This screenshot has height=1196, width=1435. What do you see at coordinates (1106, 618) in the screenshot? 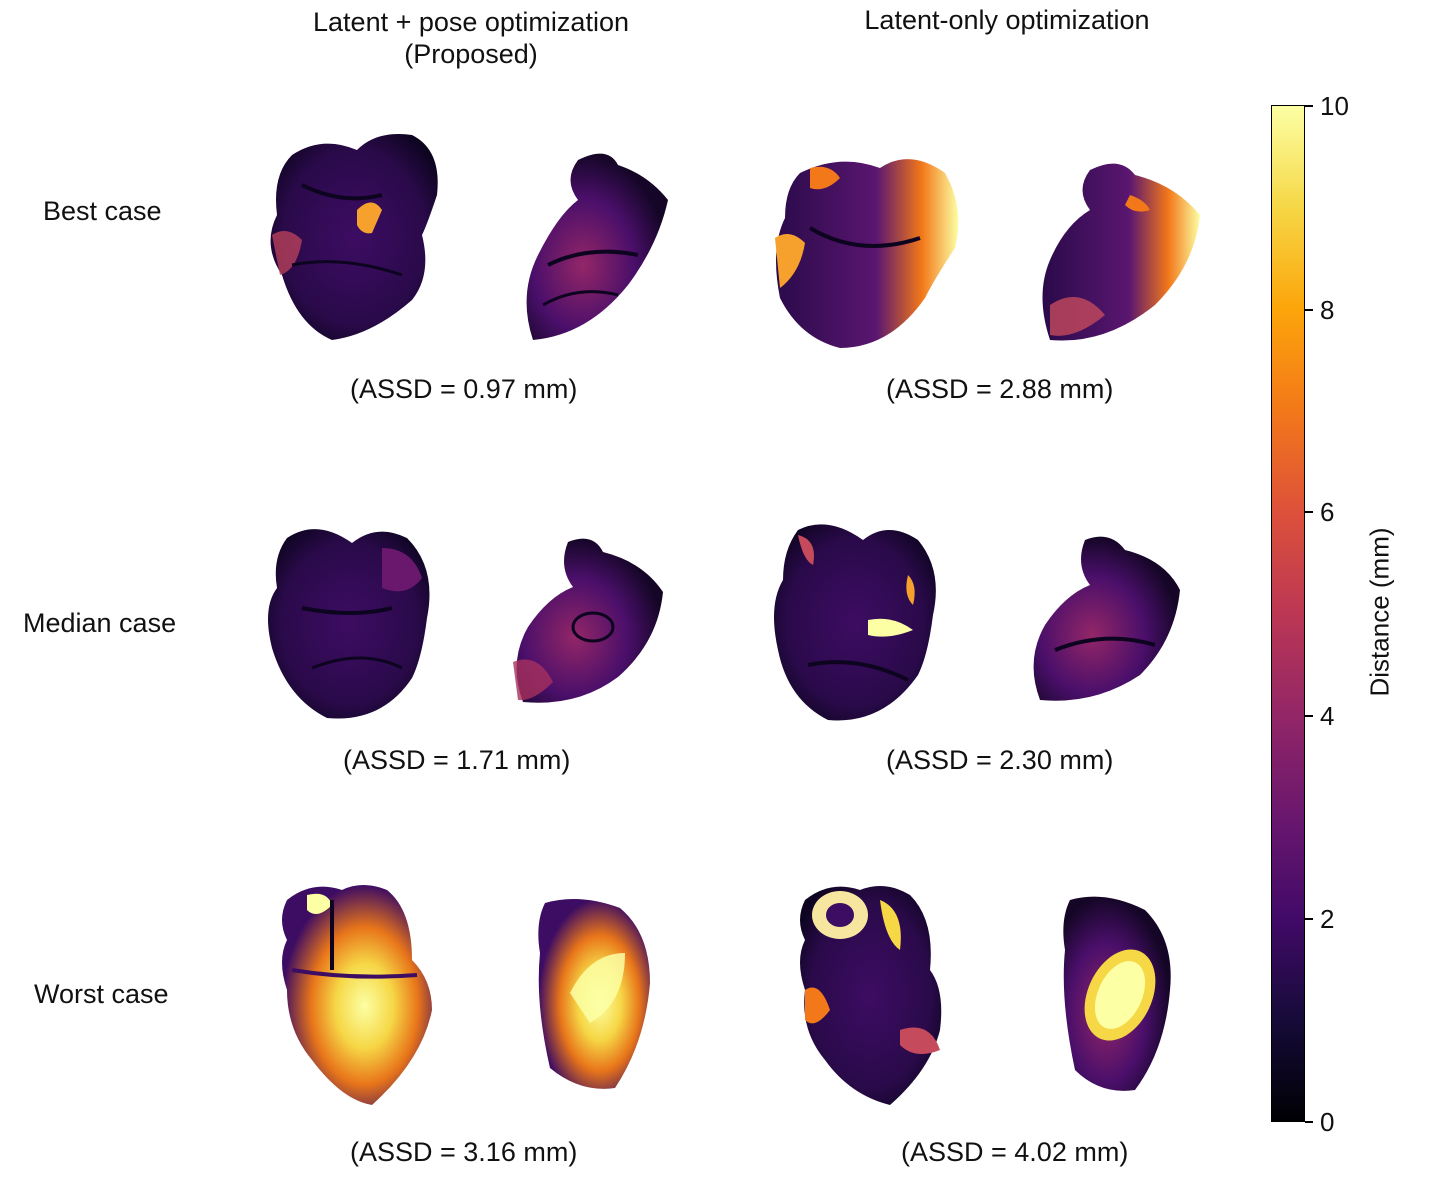
I see `heart-median-latent-lv` at bounding box center [1106, 618].